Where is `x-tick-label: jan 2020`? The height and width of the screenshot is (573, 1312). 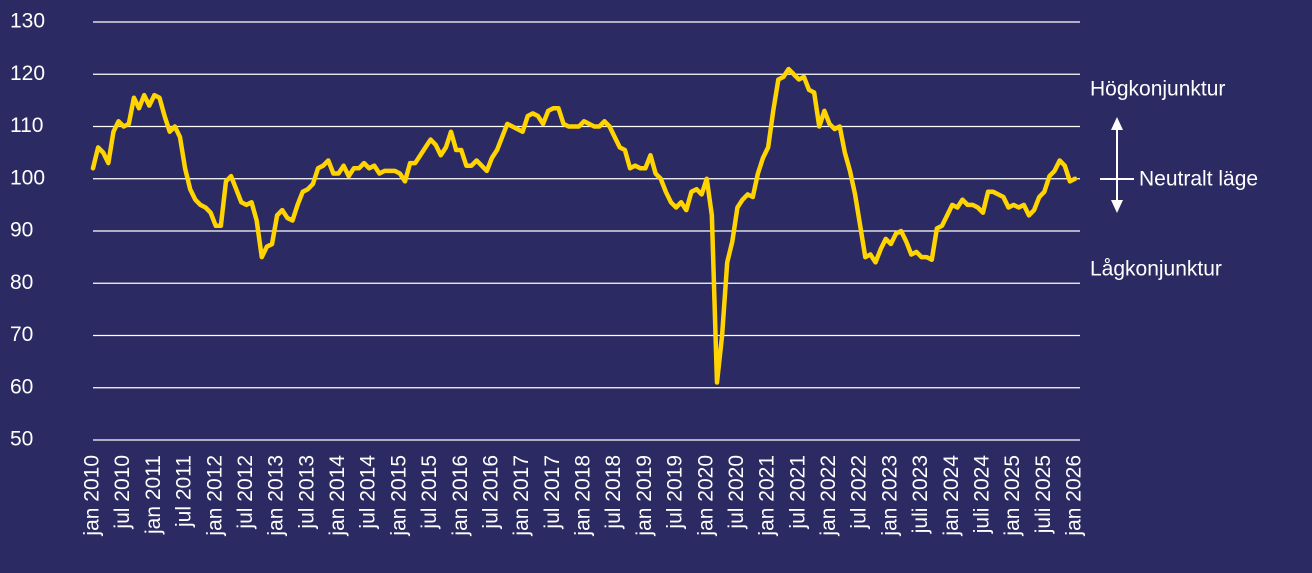 x-tick-label: jan 2020 is located at coordinates (705, 496).